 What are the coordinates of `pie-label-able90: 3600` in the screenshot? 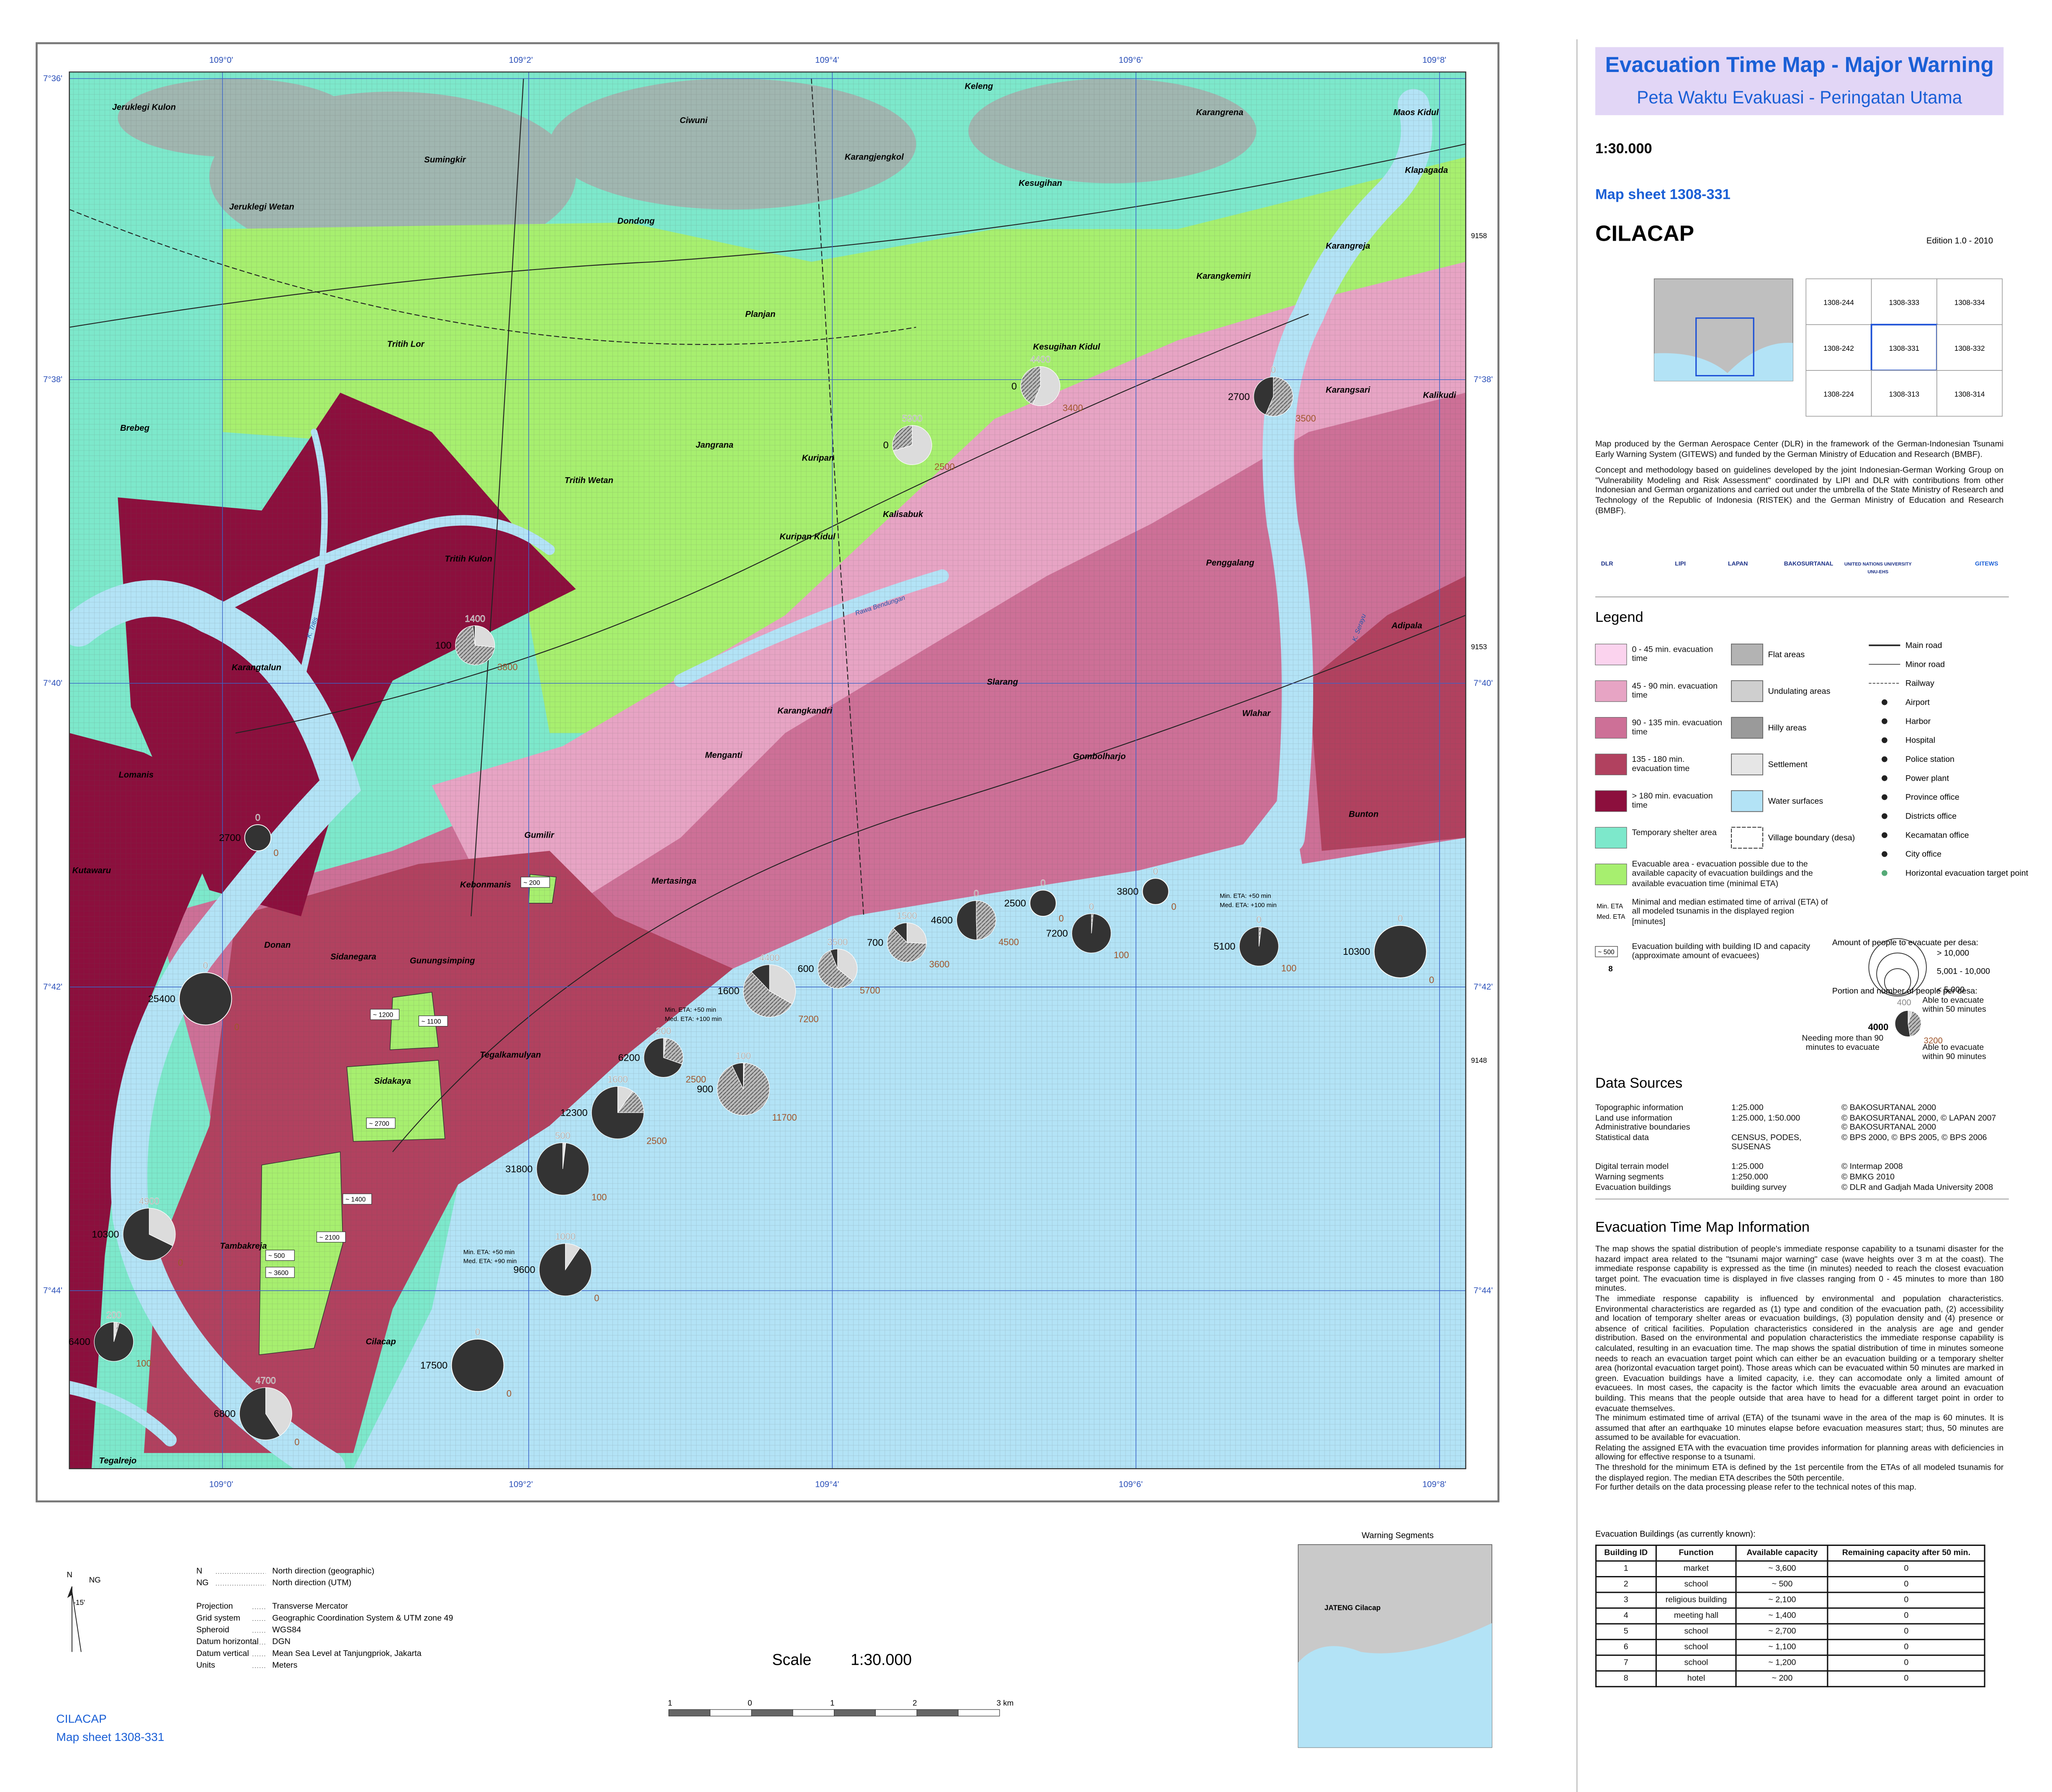 It's located at (939, 964).